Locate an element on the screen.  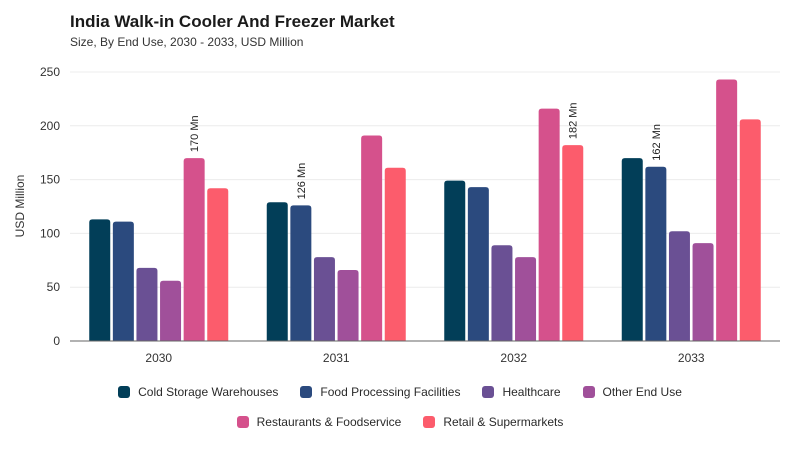
bar-2033-healthcare is located at coordinates (679, 286).